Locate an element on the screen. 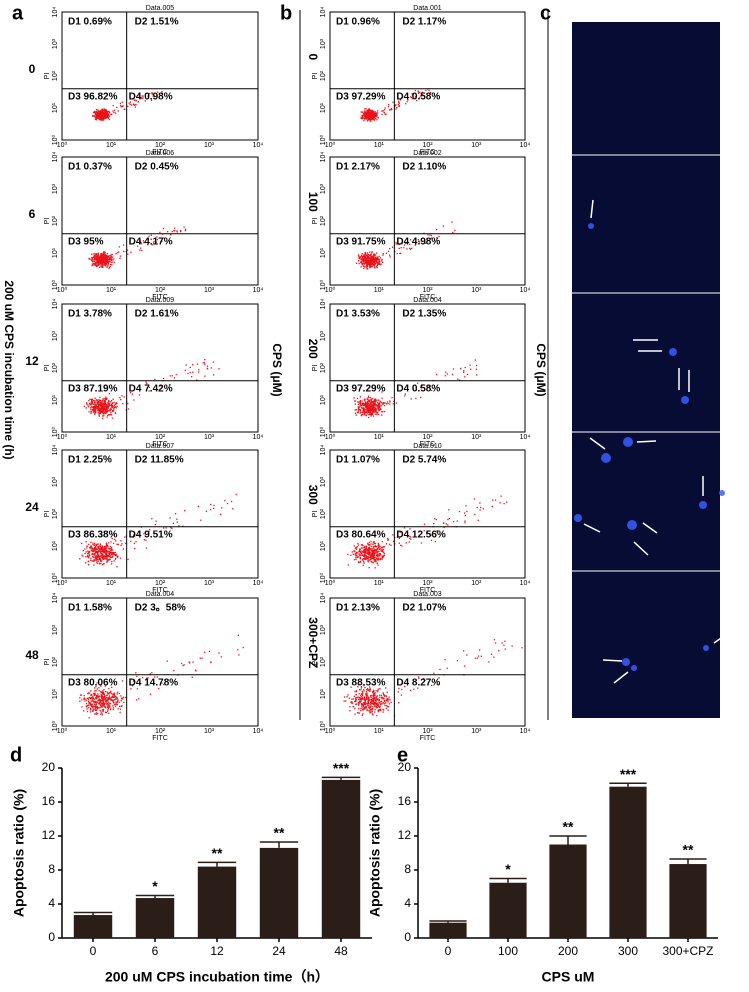  x-tick-label: 10¹ is located at coordinates (379, 437).